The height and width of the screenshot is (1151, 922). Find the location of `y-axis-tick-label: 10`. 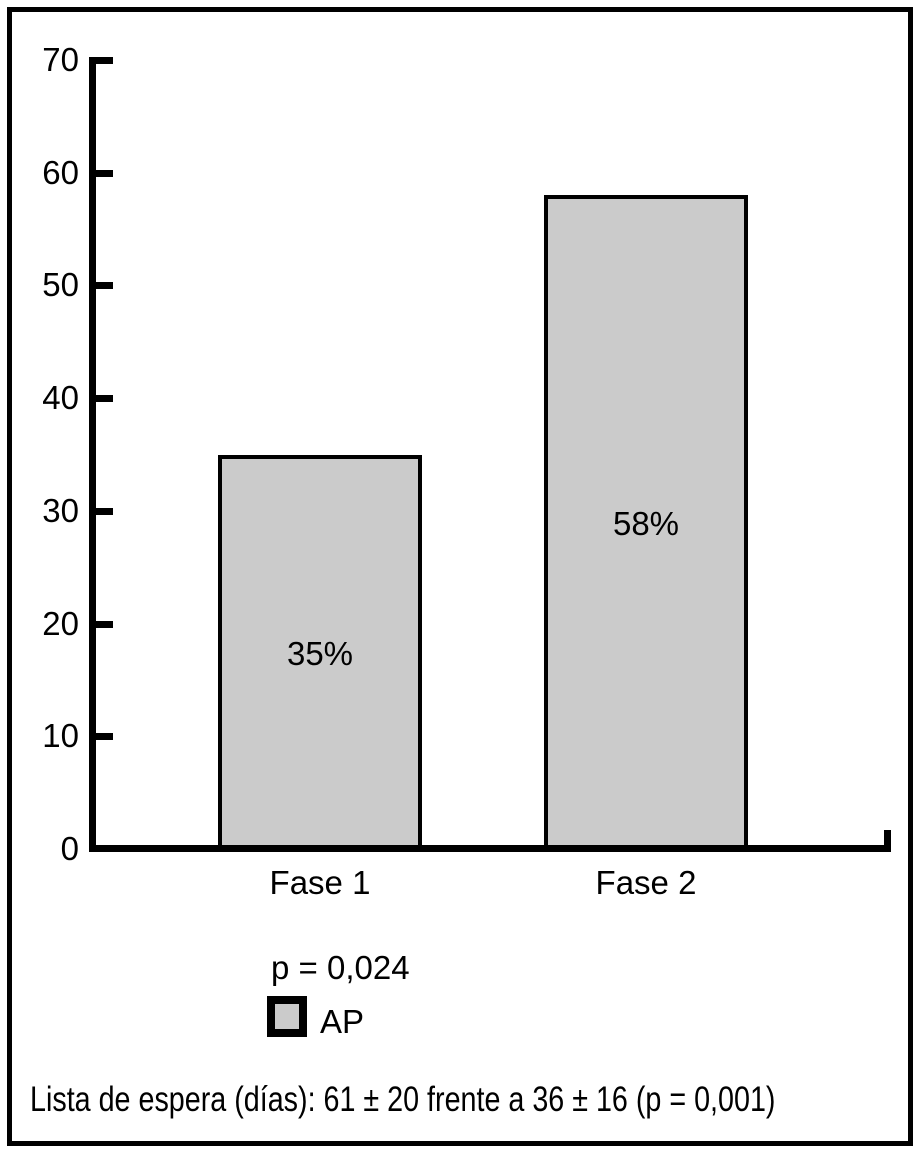

y-axis-tick-label: 10 is located at coordinates (60, 735).